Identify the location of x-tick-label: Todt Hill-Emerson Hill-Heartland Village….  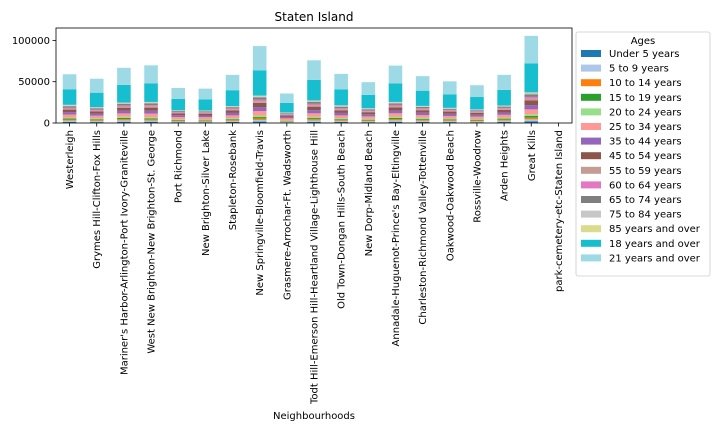
(315, 267).